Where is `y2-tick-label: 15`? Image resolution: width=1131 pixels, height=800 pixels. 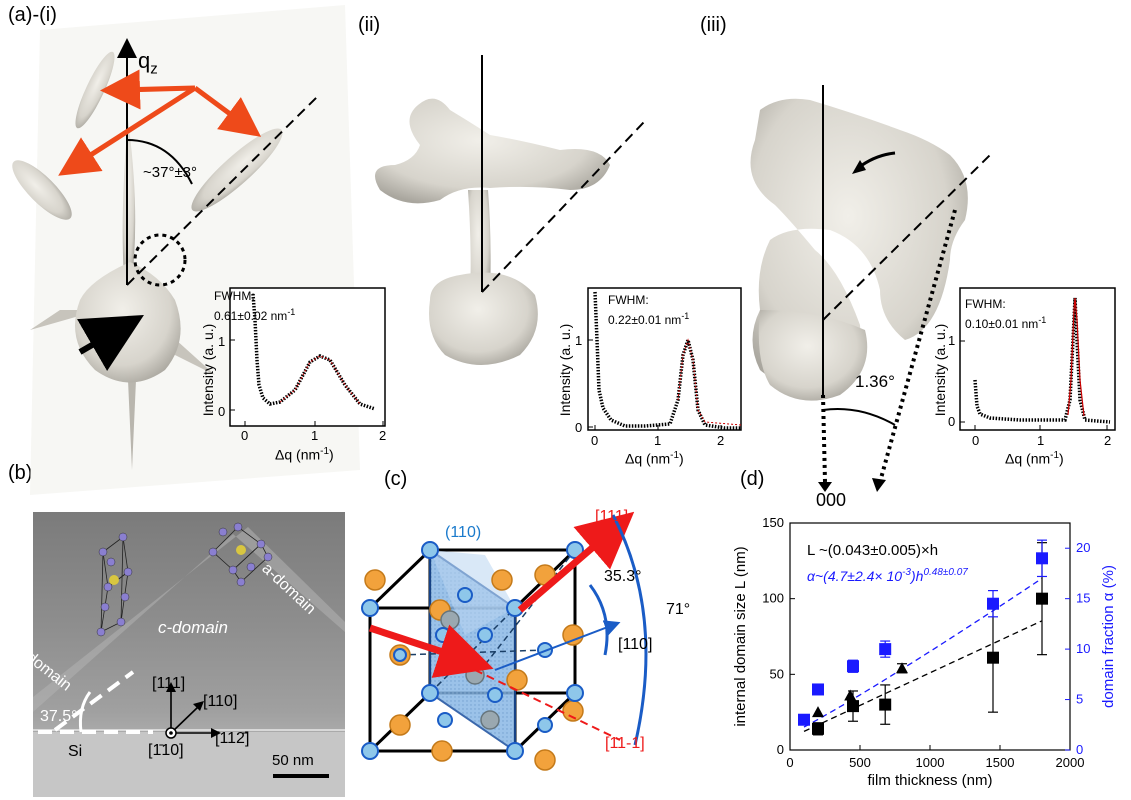
y2-tick-label: 15 is located at coordinates (1083, 598).